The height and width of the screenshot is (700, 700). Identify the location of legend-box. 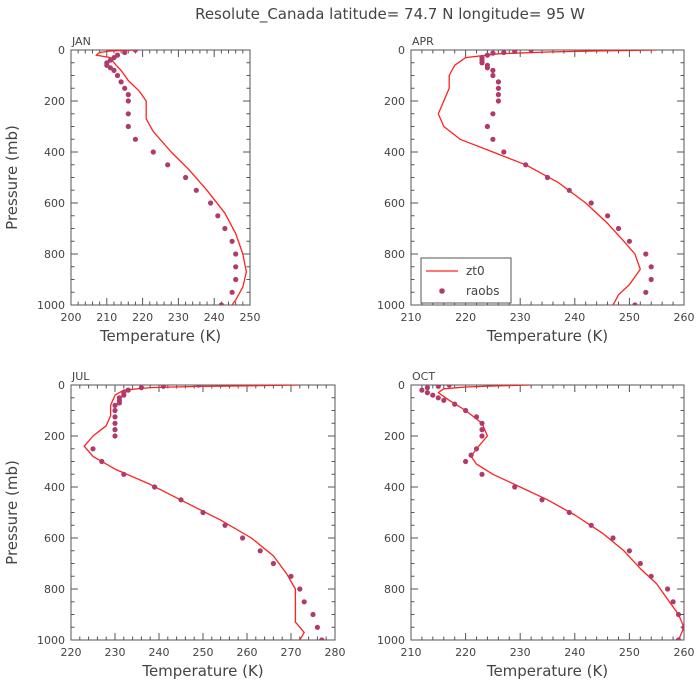
(466, 280).